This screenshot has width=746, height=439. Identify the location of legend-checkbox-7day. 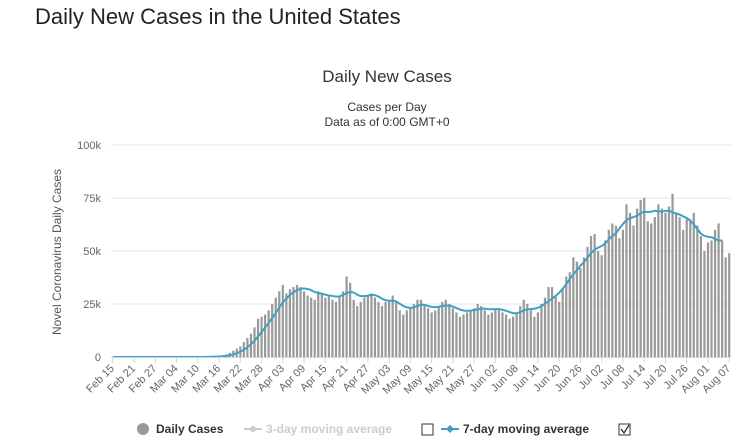
(624, 429).